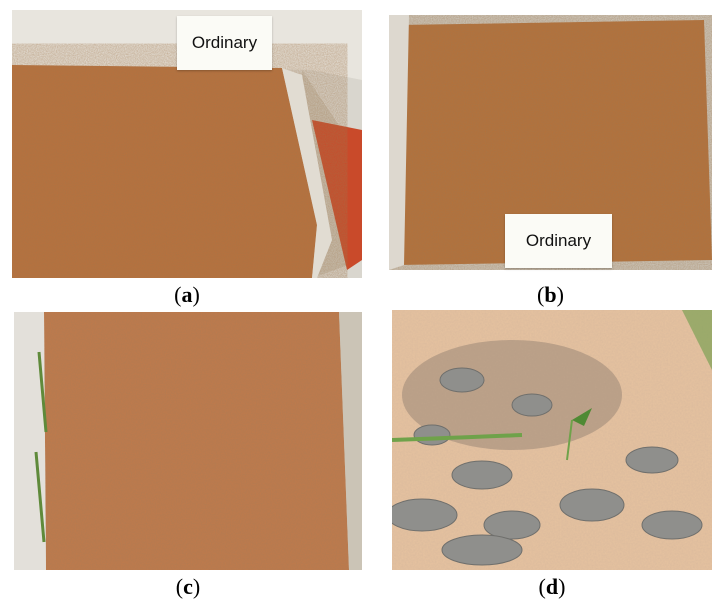 The image size is (712, 606). Describe the element at coordinates (558, 241) in the screenshot. I see `ordinary-sign-b: Ordinary` at that location.